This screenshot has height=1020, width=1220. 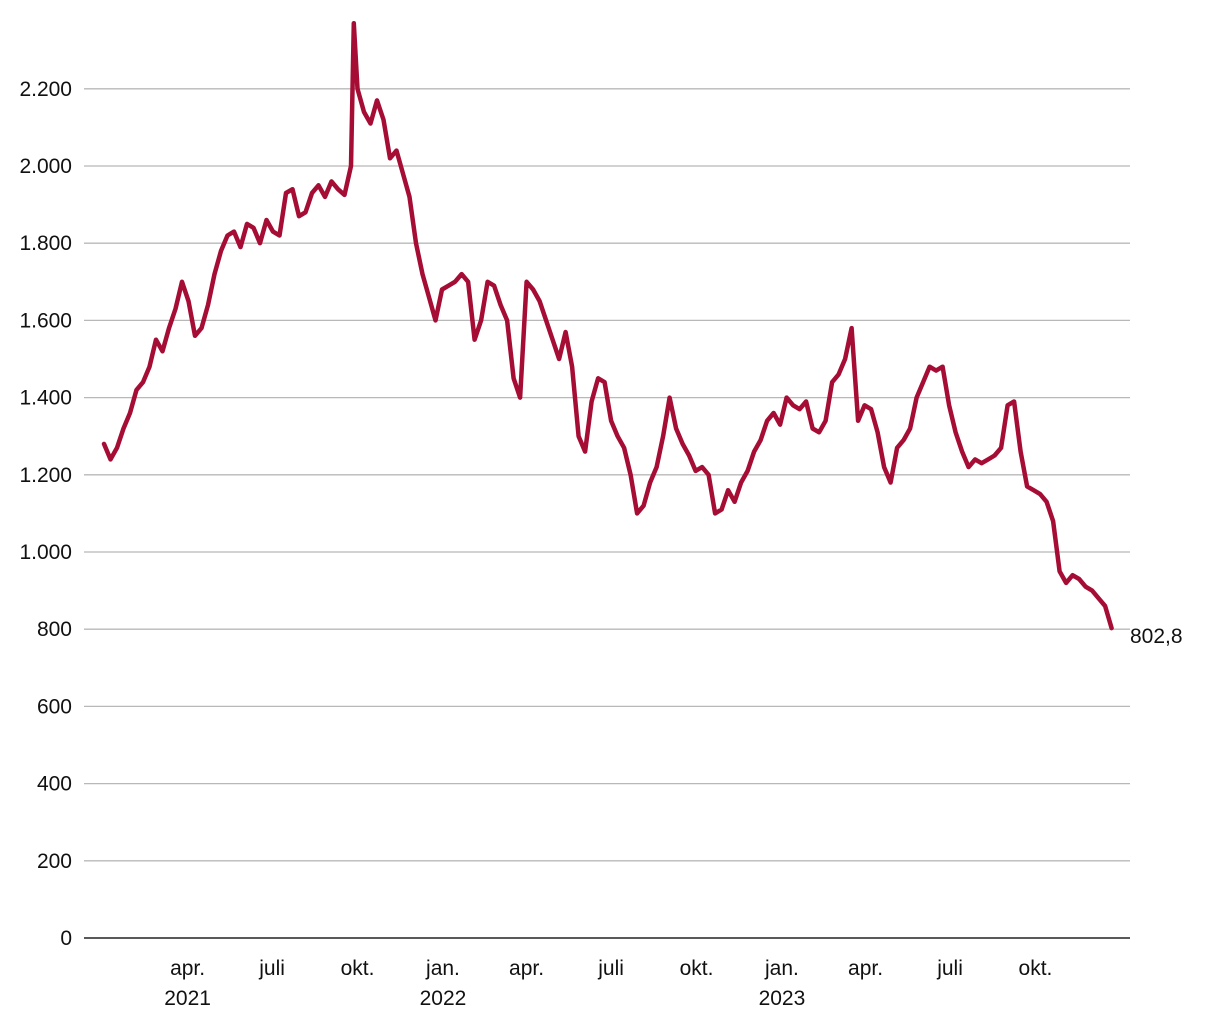 I want to click on y-tick-label: 1.000, so click(x=45, y=552).